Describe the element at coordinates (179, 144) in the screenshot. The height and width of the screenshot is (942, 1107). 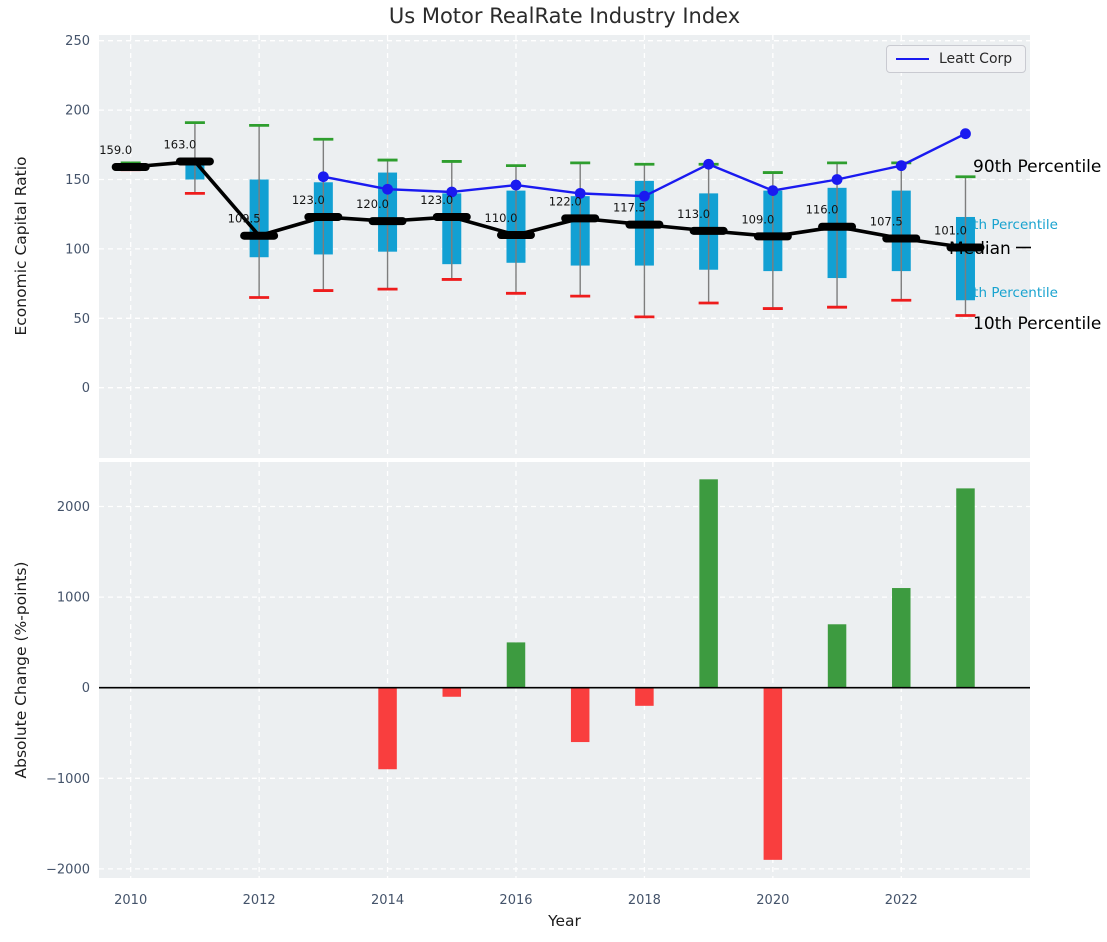
I see `median-value-label-2011: 163.0` at that location.